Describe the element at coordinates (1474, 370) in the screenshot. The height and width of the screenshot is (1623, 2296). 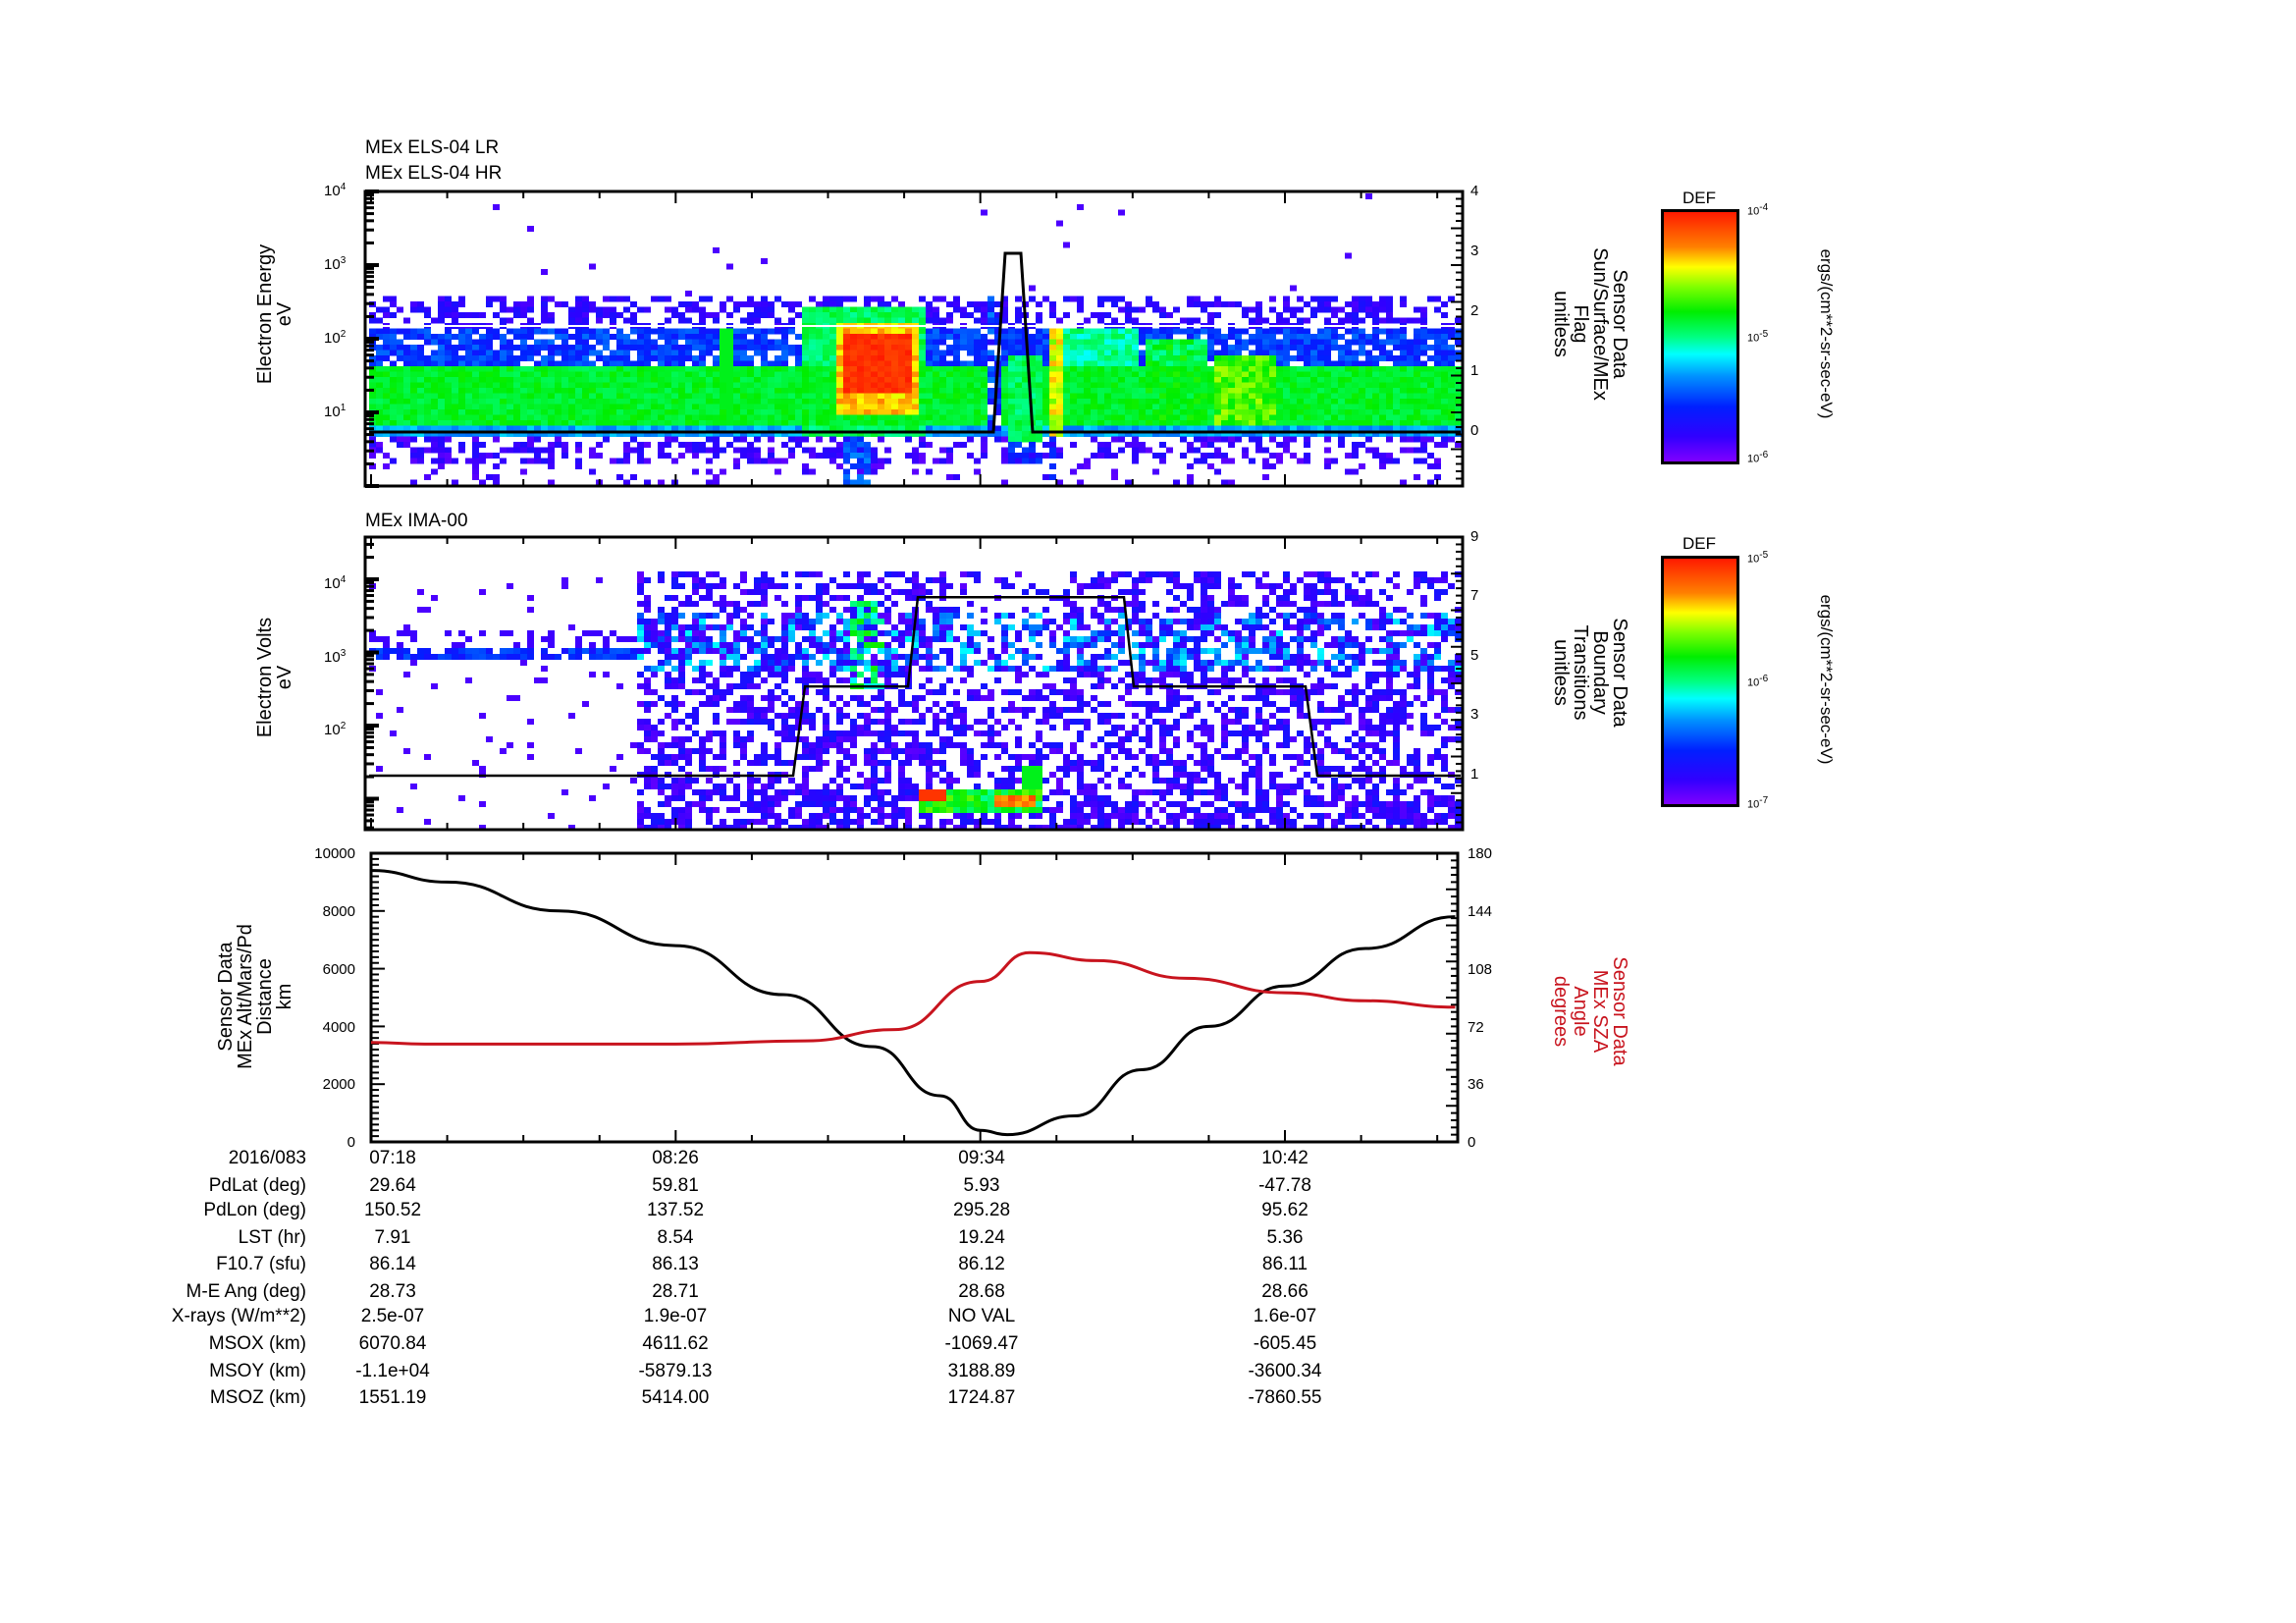
I see `els-rtick-1: 1` at that location.